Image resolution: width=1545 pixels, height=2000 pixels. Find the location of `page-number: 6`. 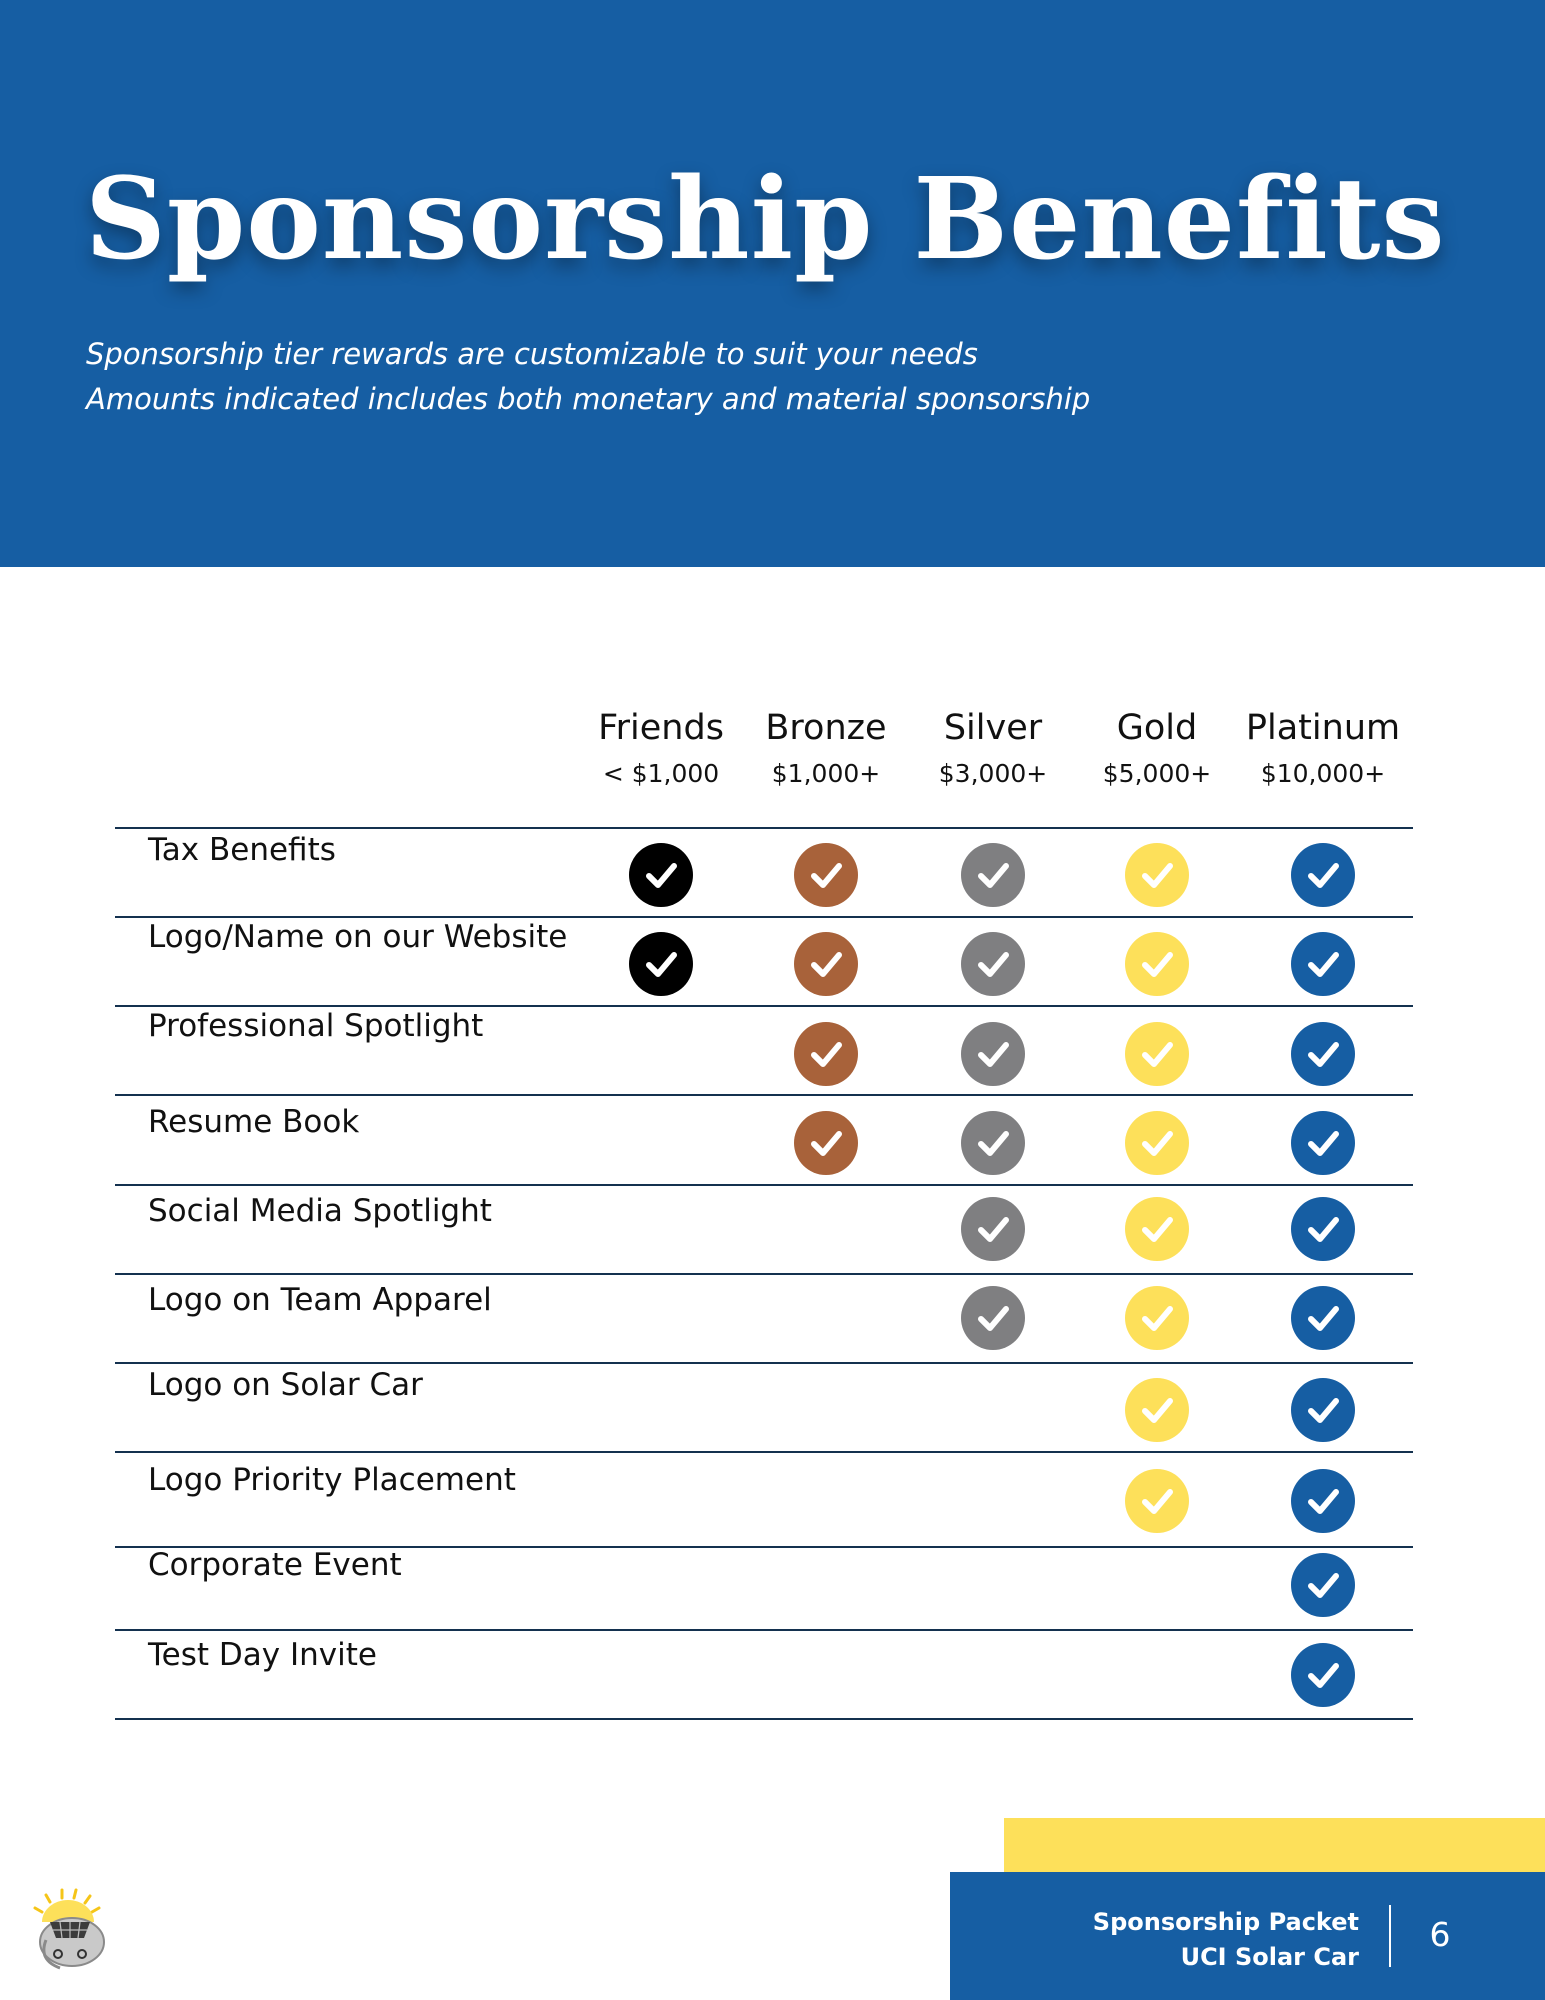

page-number: 6 is located at coordinates (1440, 1934).